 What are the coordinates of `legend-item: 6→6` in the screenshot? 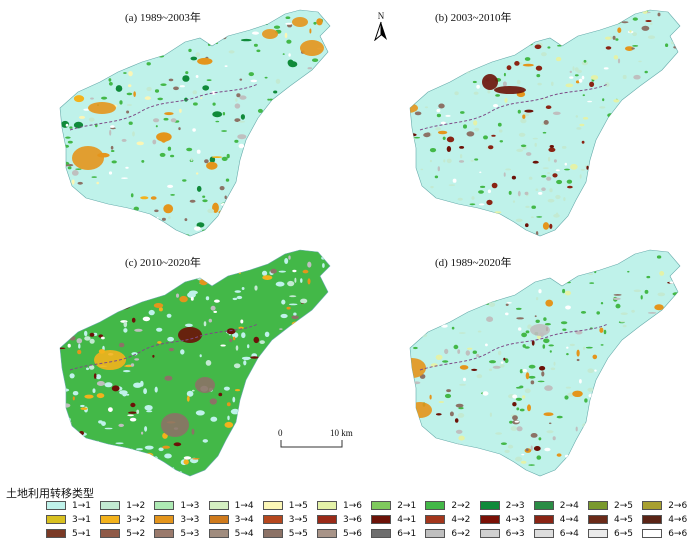 It's located at (664, 533).